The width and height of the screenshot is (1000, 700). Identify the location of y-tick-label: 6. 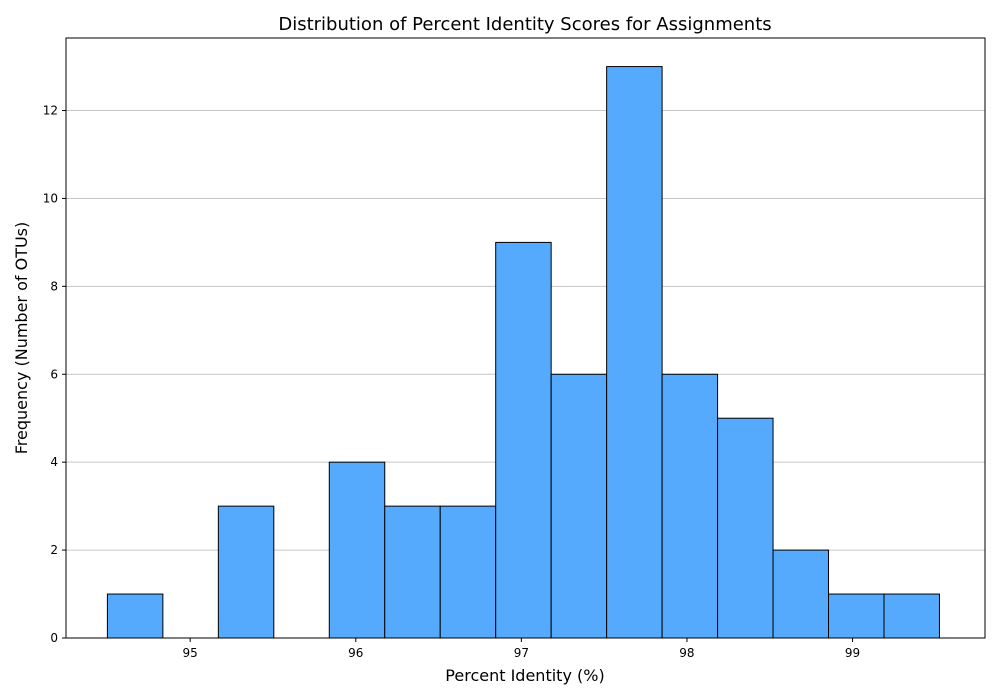
(54, 374).